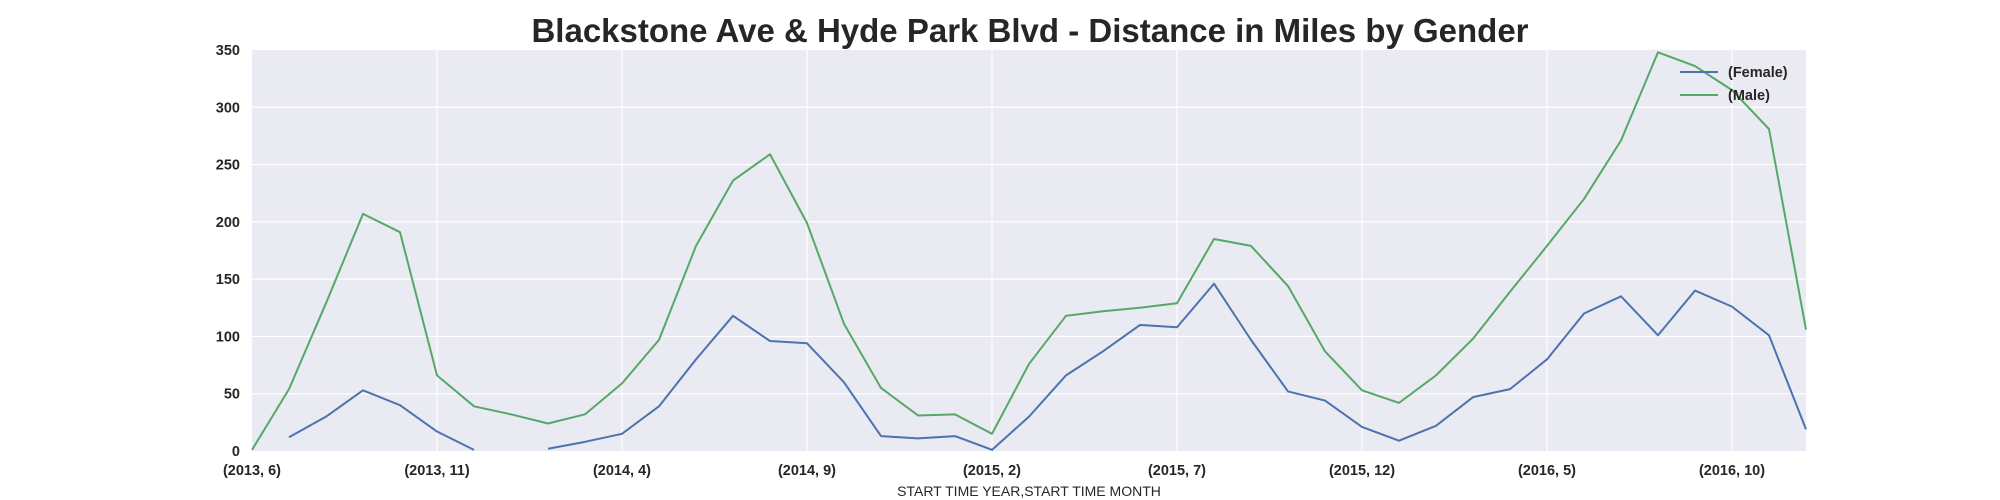 The image size is (2000, 500). What do you see at coordinates (228, 251) in the screenshot?
I see `y-axis-ticks: 0 50 100 150 200 250 300 350` at bounding box center [228, 251].